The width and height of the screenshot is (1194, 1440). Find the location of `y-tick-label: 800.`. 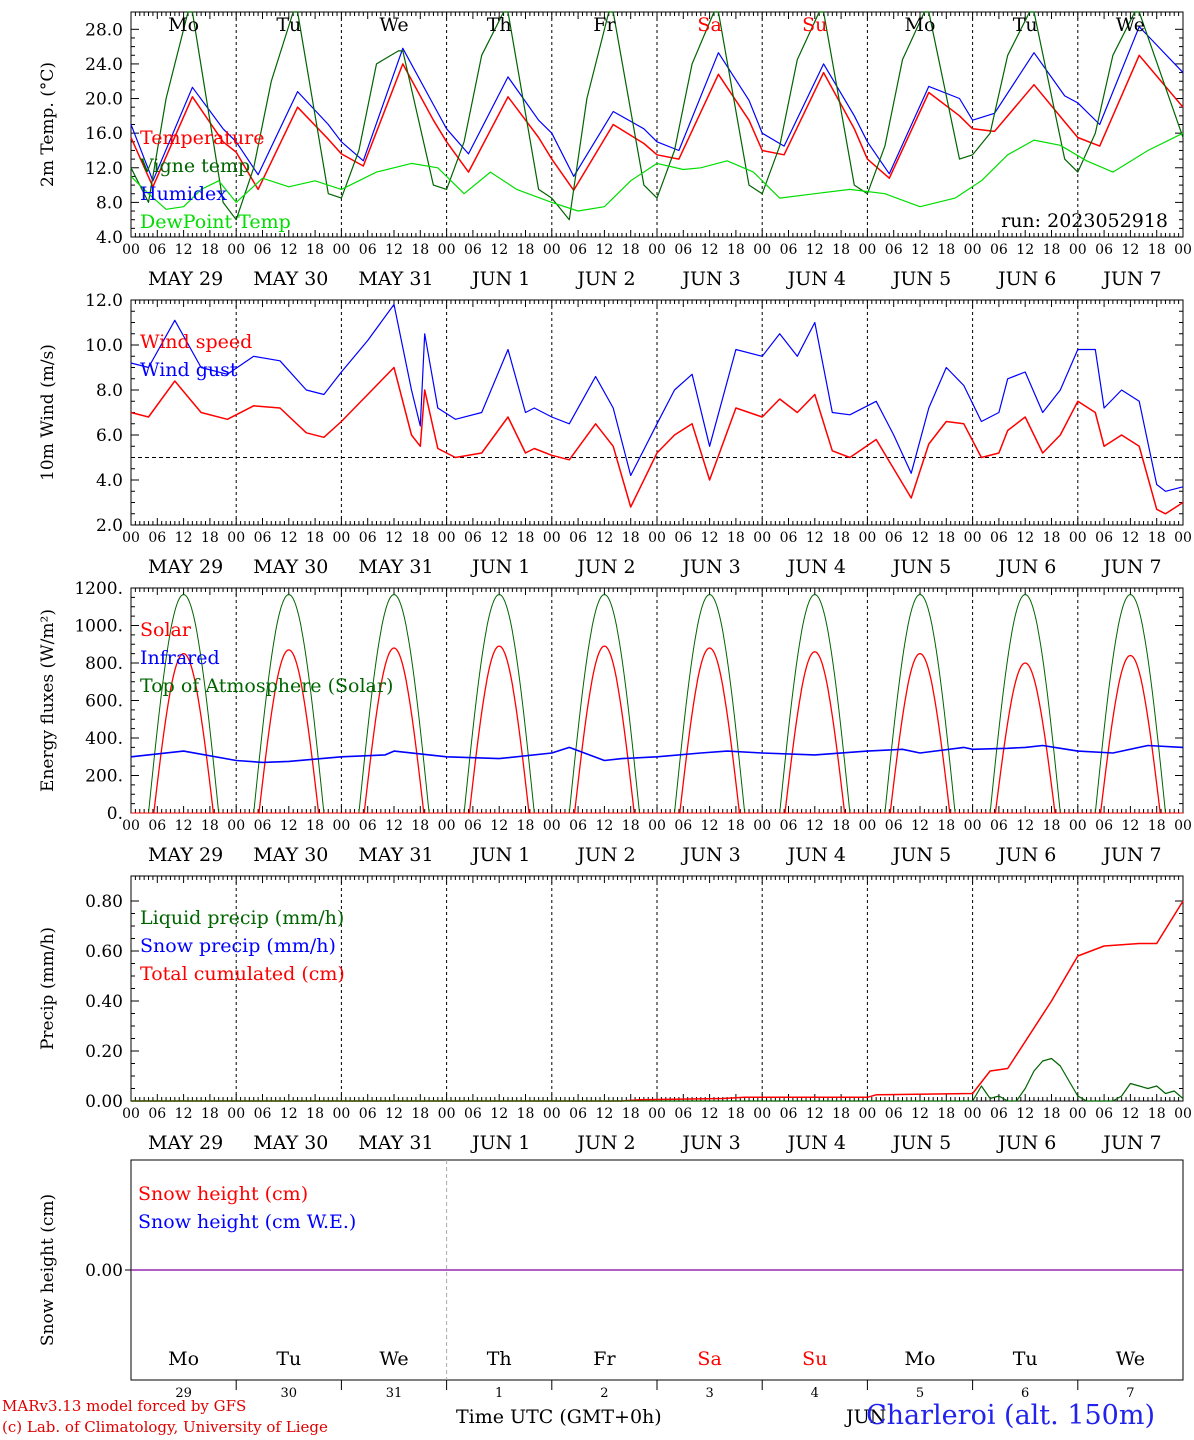

y-tick-label: 800. is located at coordinates (104, 664).